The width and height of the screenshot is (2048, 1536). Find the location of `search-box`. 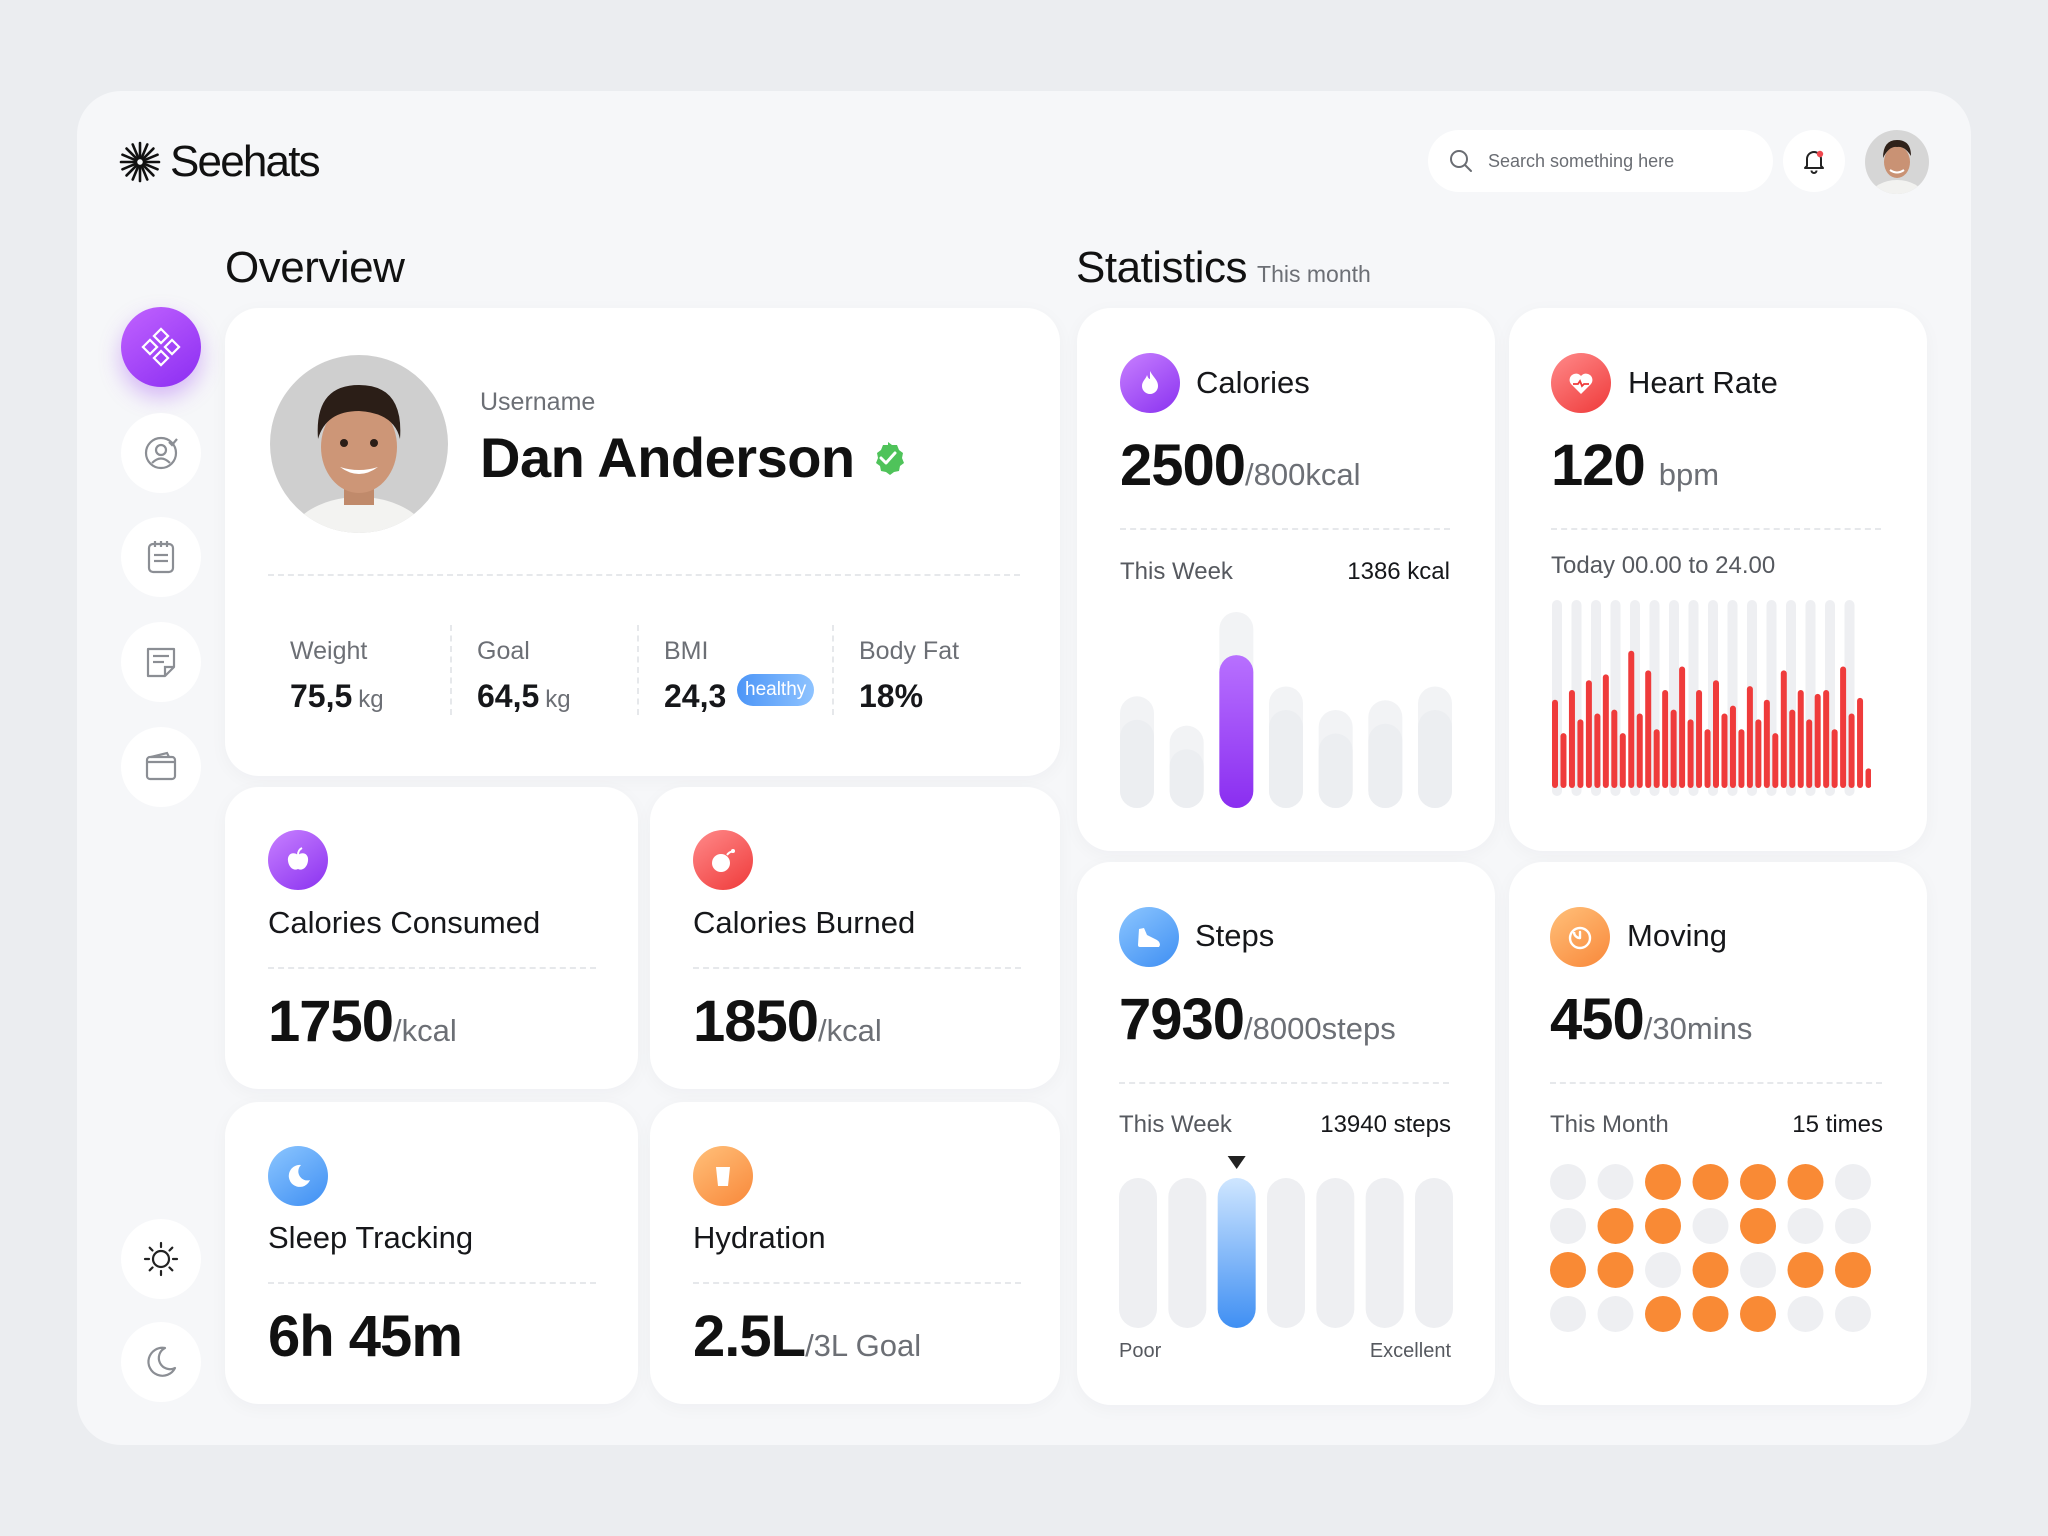

search-box is located at coordinates (1600, 161).